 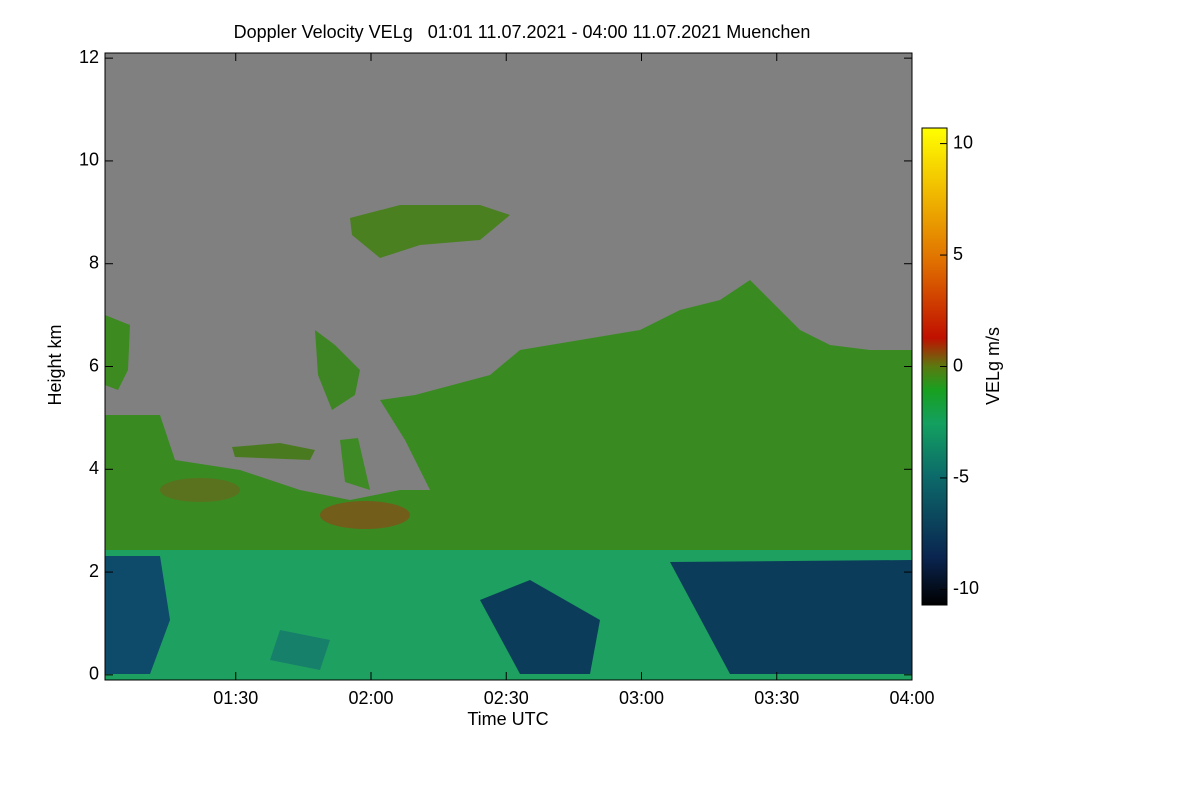 I want to click on y-tick-label: 10, so click(x=89, y=160).